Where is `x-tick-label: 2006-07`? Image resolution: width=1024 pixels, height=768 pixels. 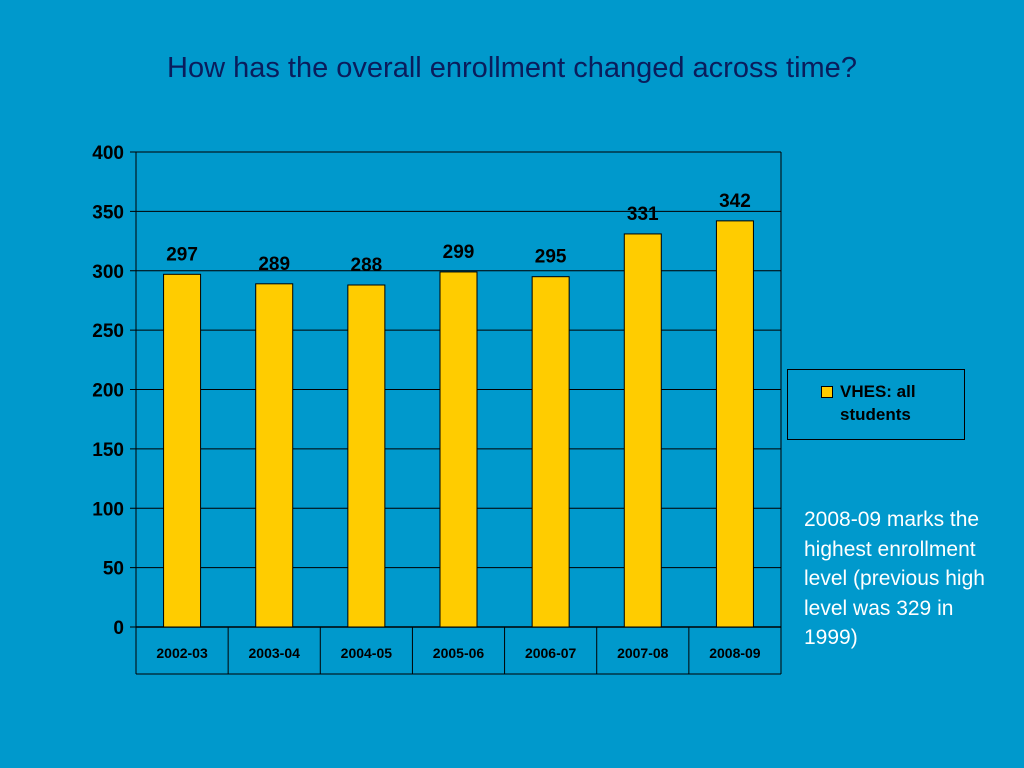
x-tick-label: 2006-07 is located at coordinates (551, 653).